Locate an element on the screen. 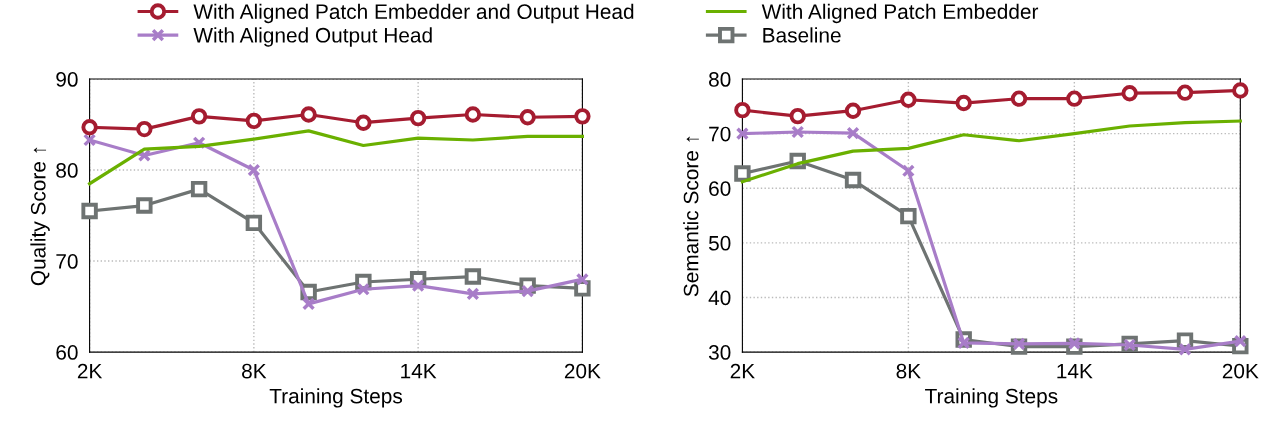  legend-label: With Aligned Patch Embedder is located at coordinates (900, 13).